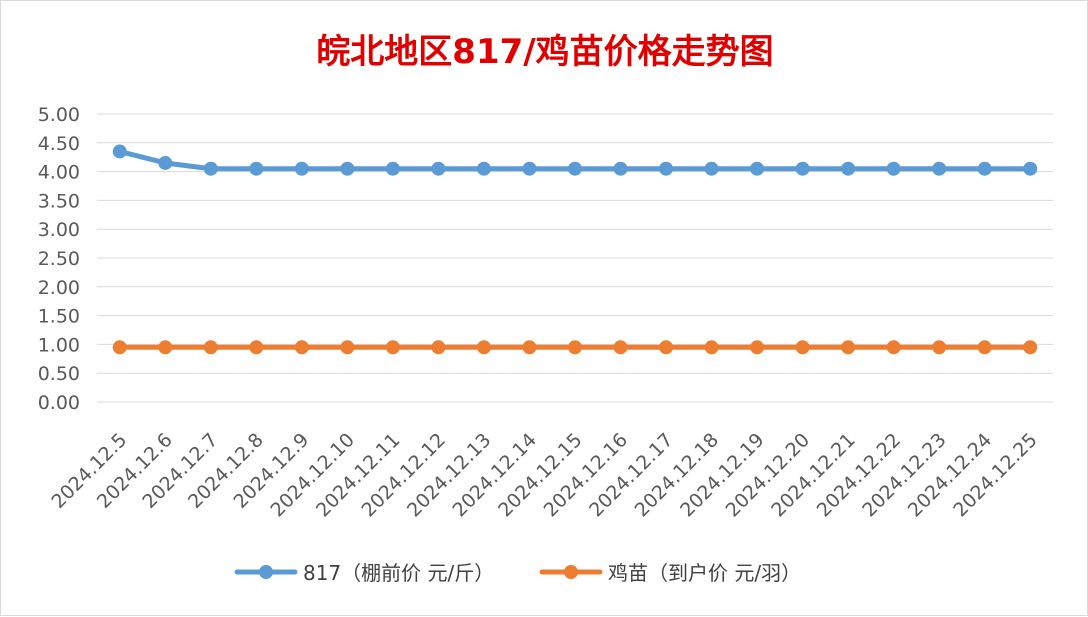  Describe the element at coordinates (59, 173) in the screenshot. I see `y-tick-label: 4.00` at that location.